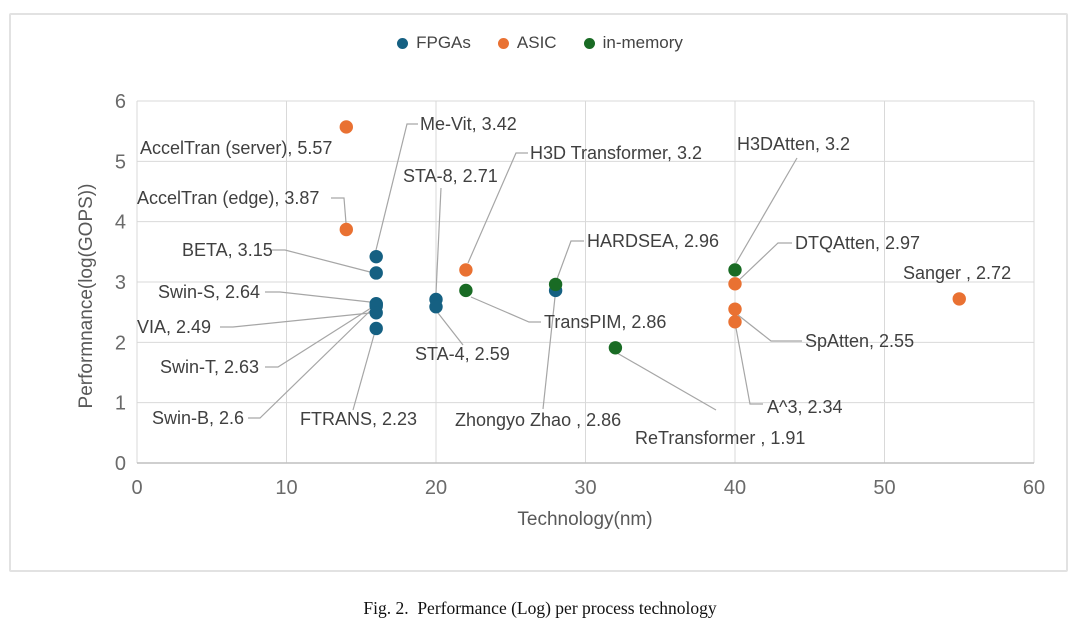 Image resolution: width=1080 pixels, height=638 pixels. I want to click on legend-item-fpgas: FPGAs, so click(434, 43).